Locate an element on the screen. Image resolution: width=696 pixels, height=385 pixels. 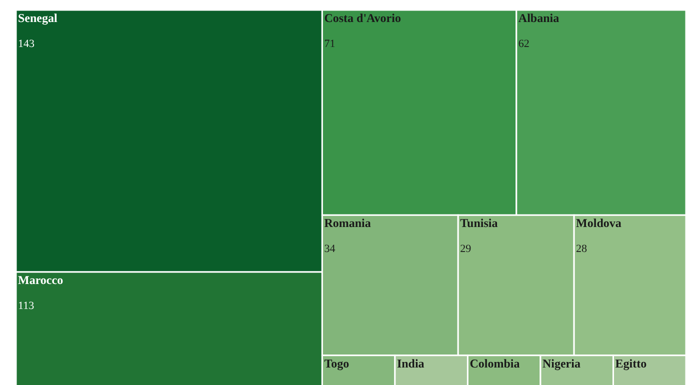
category-label: Egitto is located at coordinates (631, 363).